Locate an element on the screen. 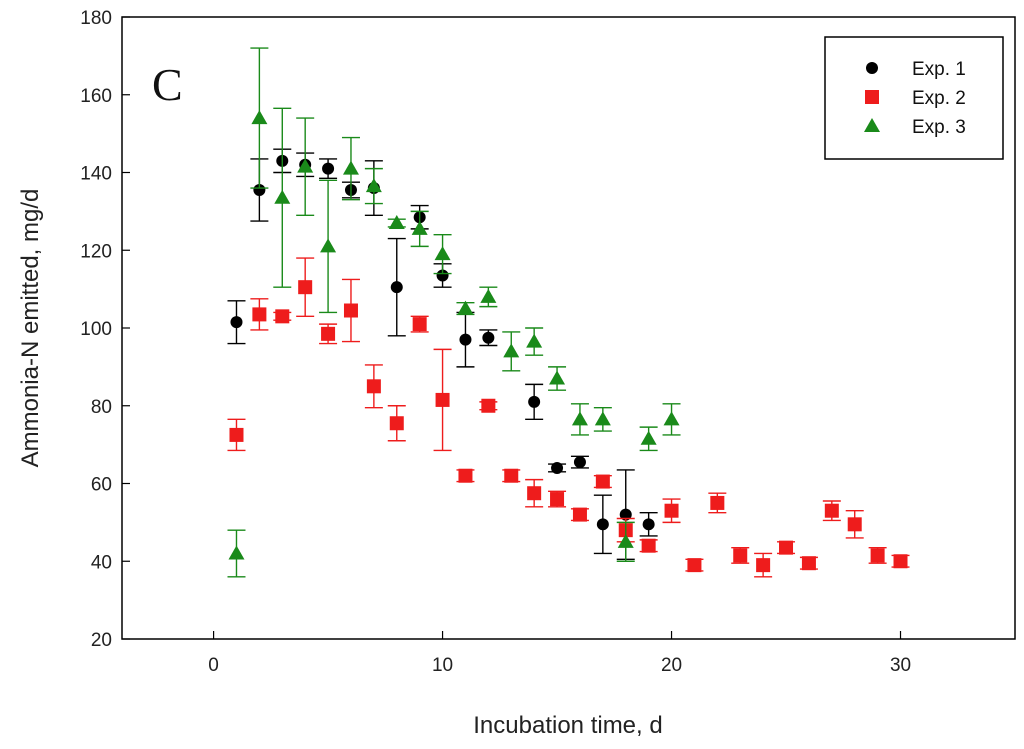 Image resolution: width=1024 pixels, height=749 pixels. x-tick-label: 10 is located at coordinates (442, 665).